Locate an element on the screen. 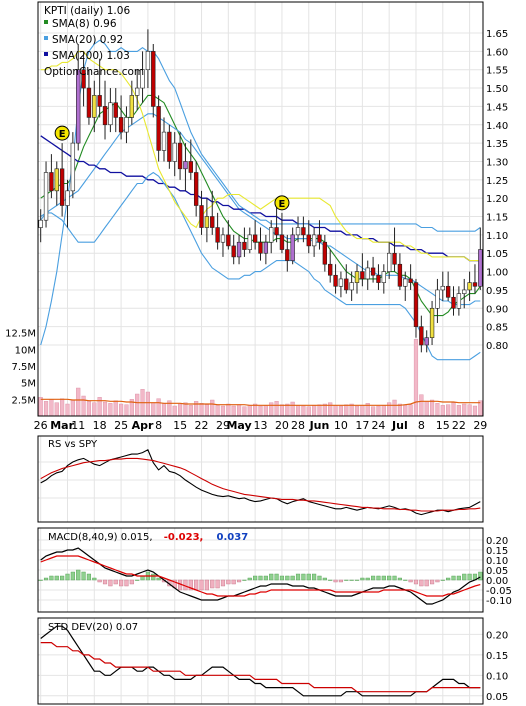 The width and height of the screenshot is (526, 706). panel-frame is located at coordinates (260, 570).